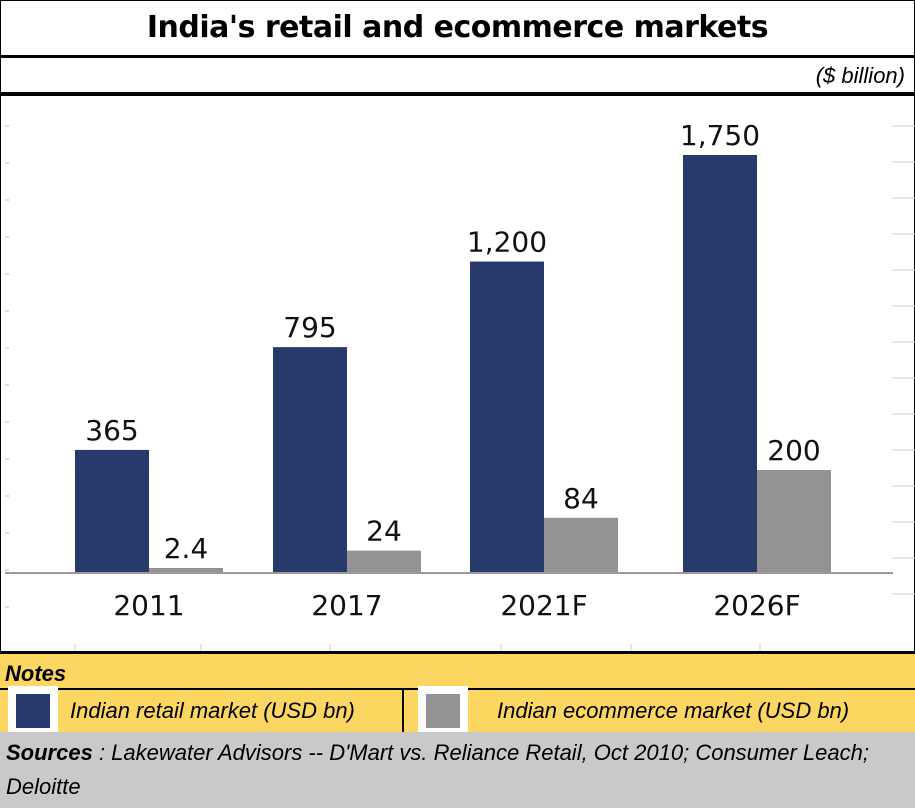 The height and width of the screenshot is (808, 915). Describe the element at coordinates (673, 710) in the screenshot. I see `legend-label-ecommerce: Indian ecommerce market (USD bn)` at that location.